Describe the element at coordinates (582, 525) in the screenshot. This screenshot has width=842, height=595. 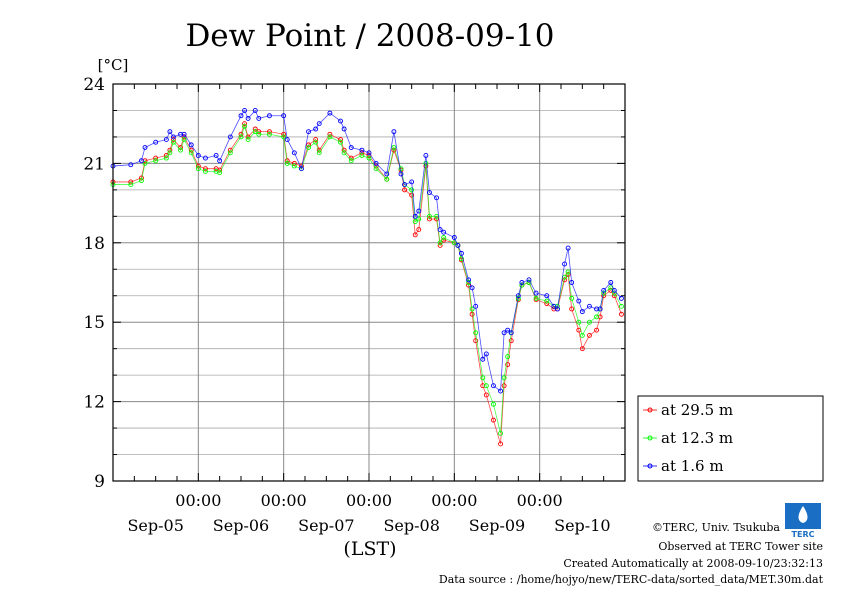
I see `day-label: Sep-10` at that location.